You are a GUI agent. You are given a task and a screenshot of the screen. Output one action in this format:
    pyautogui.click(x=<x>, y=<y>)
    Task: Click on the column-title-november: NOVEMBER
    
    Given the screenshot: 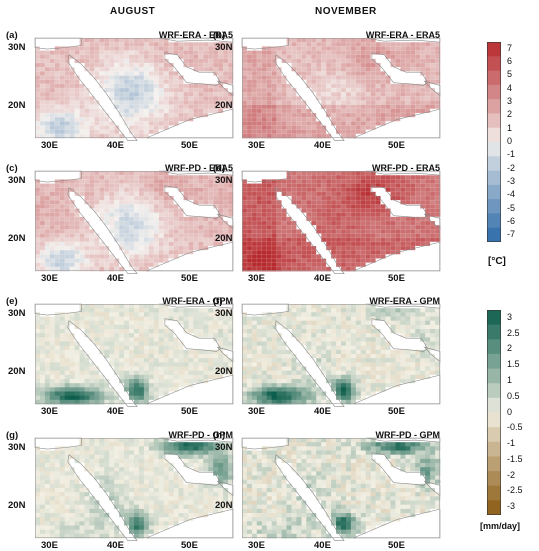 What is the action you would take?
    pyautogui.click(x=346, y=11)
    